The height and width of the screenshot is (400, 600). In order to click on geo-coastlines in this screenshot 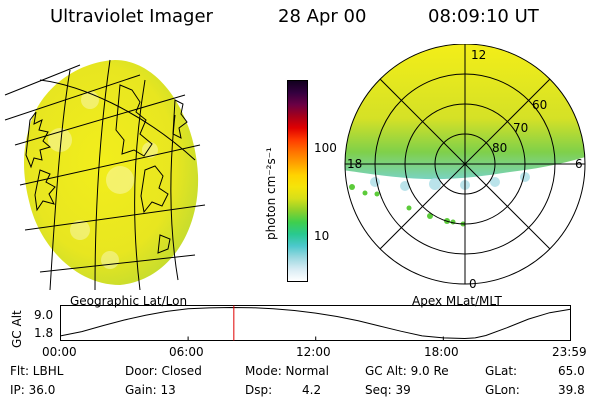, I will do `click(106, 169)`.